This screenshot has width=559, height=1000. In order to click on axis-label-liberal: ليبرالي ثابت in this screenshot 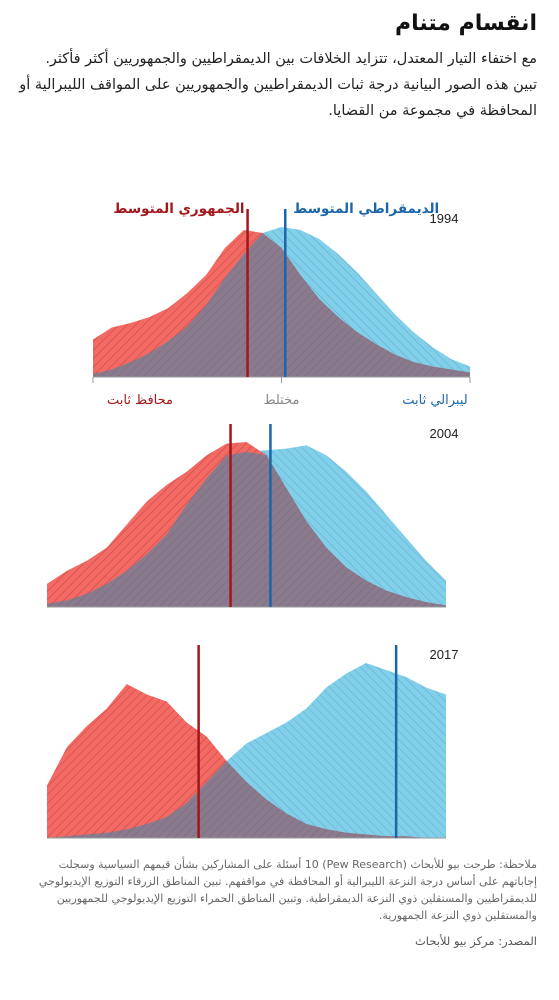, I will do `click(434, 400)`.